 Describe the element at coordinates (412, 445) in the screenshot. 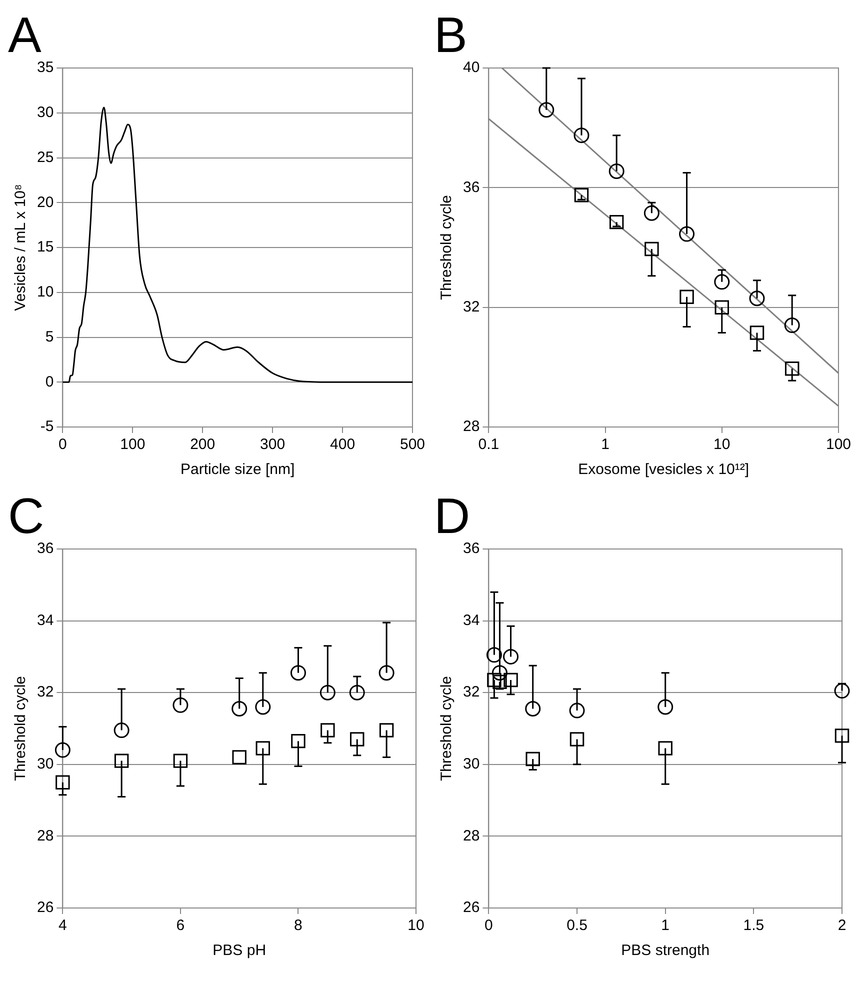

I see `x-tick-label: 500` at that location.